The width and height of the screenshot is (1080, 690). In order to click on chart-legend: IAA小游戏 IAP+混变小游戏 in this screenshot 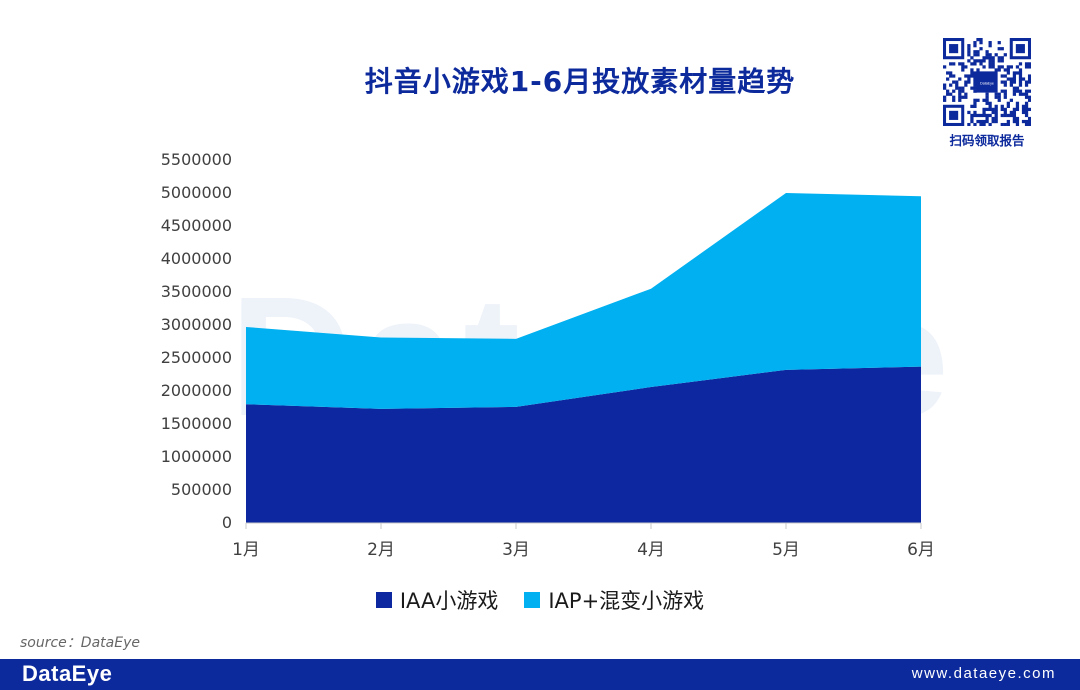, I will do `click(540, 600)`.